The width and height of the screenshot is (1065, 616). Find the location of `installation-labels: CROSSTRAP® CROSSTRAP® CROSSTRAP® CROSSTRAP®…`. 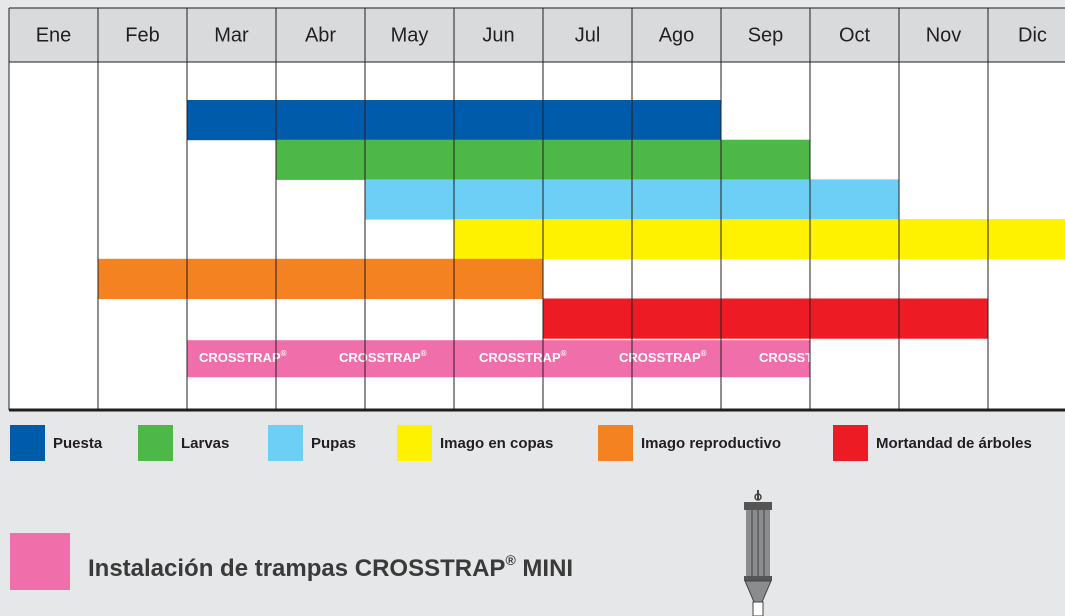

installation-labels: CROSSTRAP® CROSSTRAP® CROSSTRAP® CROSSTRAP®… is located at coordinates (523, 357).